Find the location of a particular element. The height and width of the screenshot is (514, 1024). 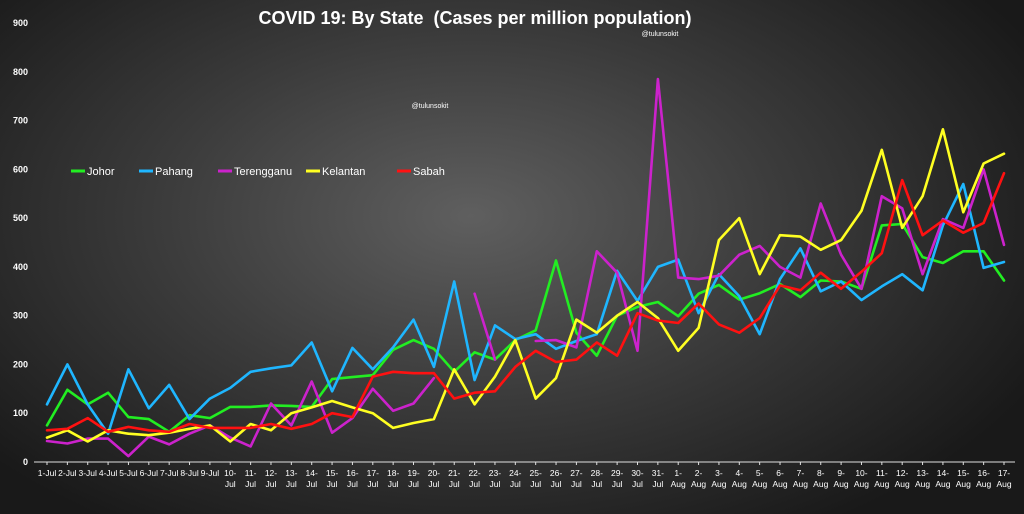

y-tick-label: 800 is located at coordinates (20, 72).